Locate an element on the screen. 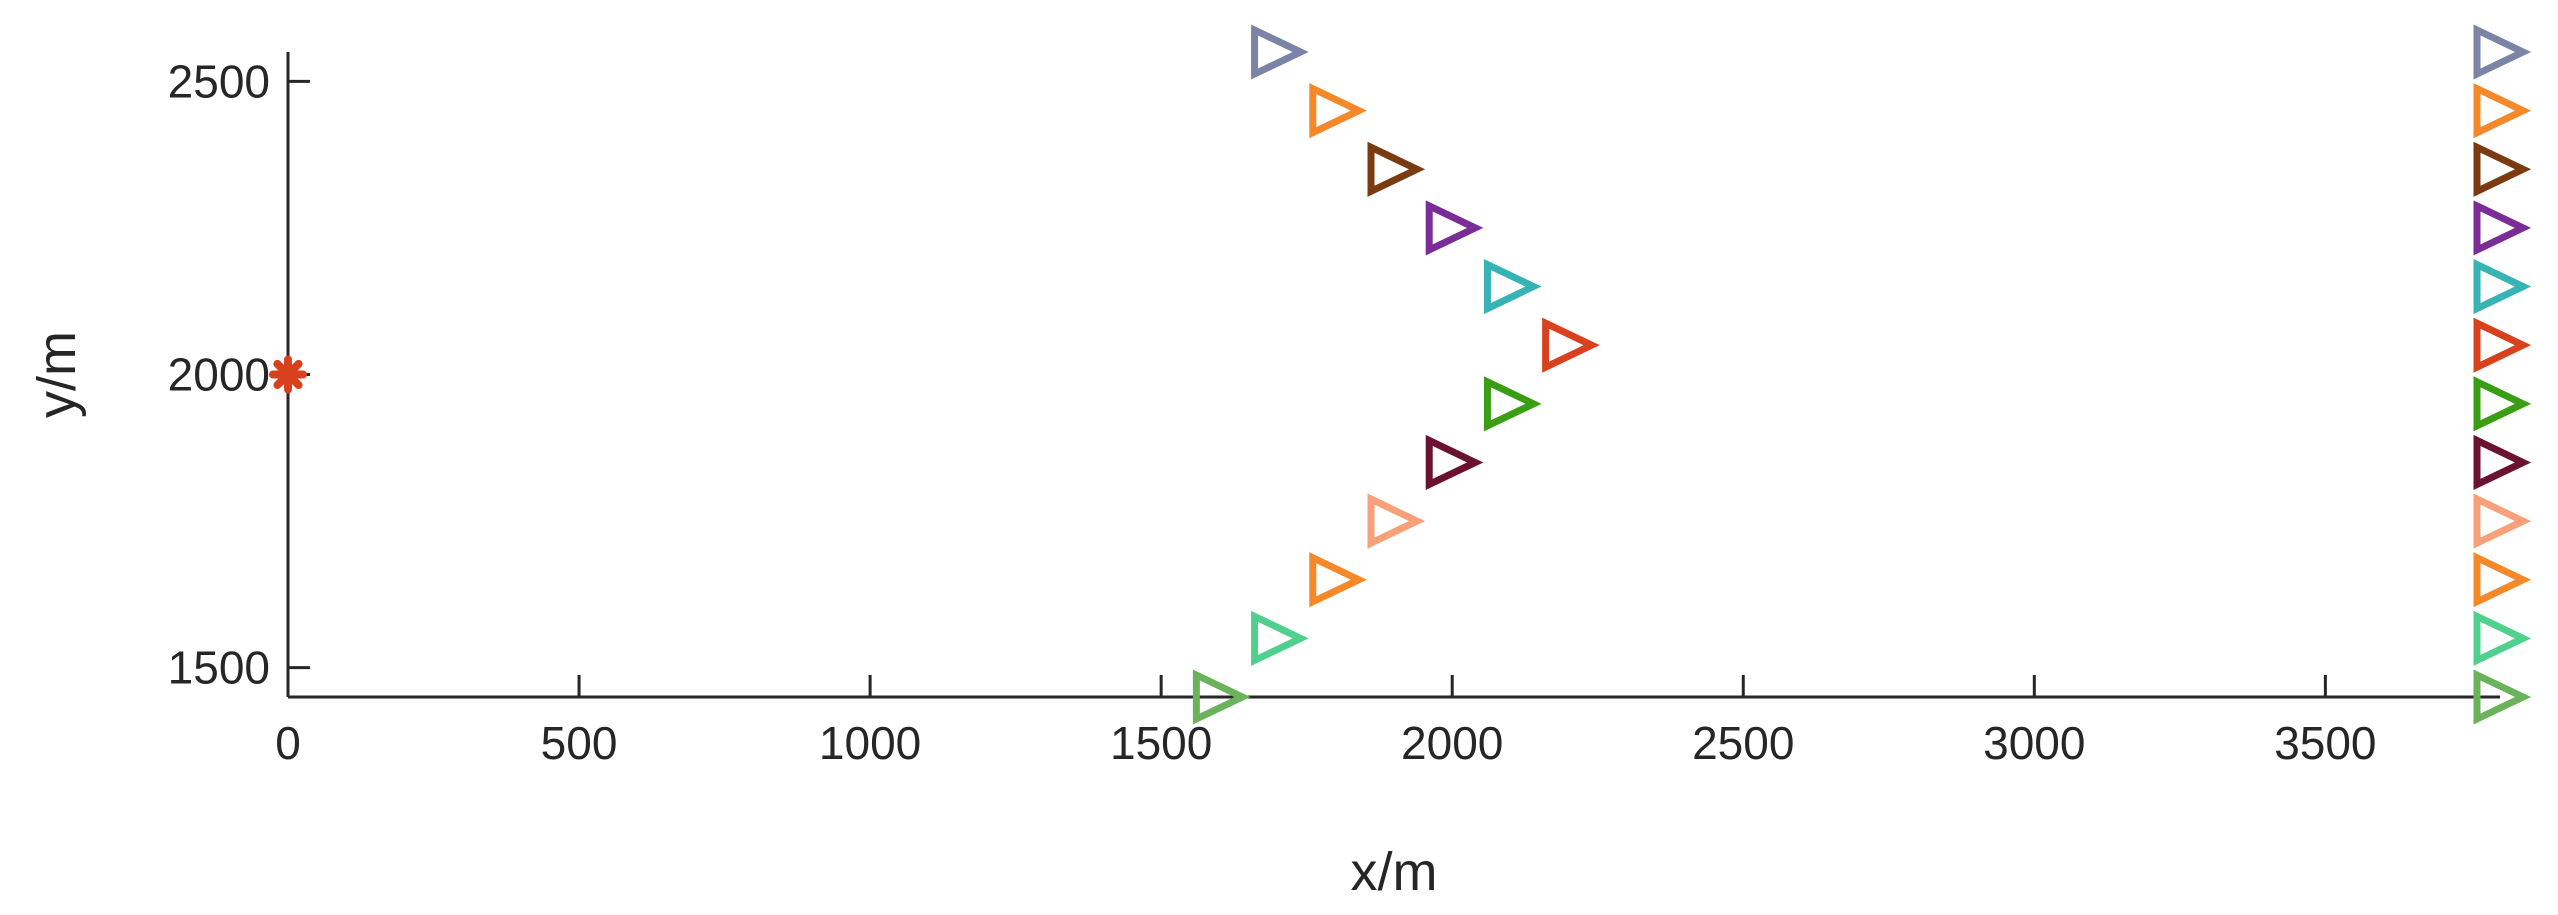 This screenshot has width=2558, height=915. x-tick-label: 3500 is located at coordinates (2325, 743).